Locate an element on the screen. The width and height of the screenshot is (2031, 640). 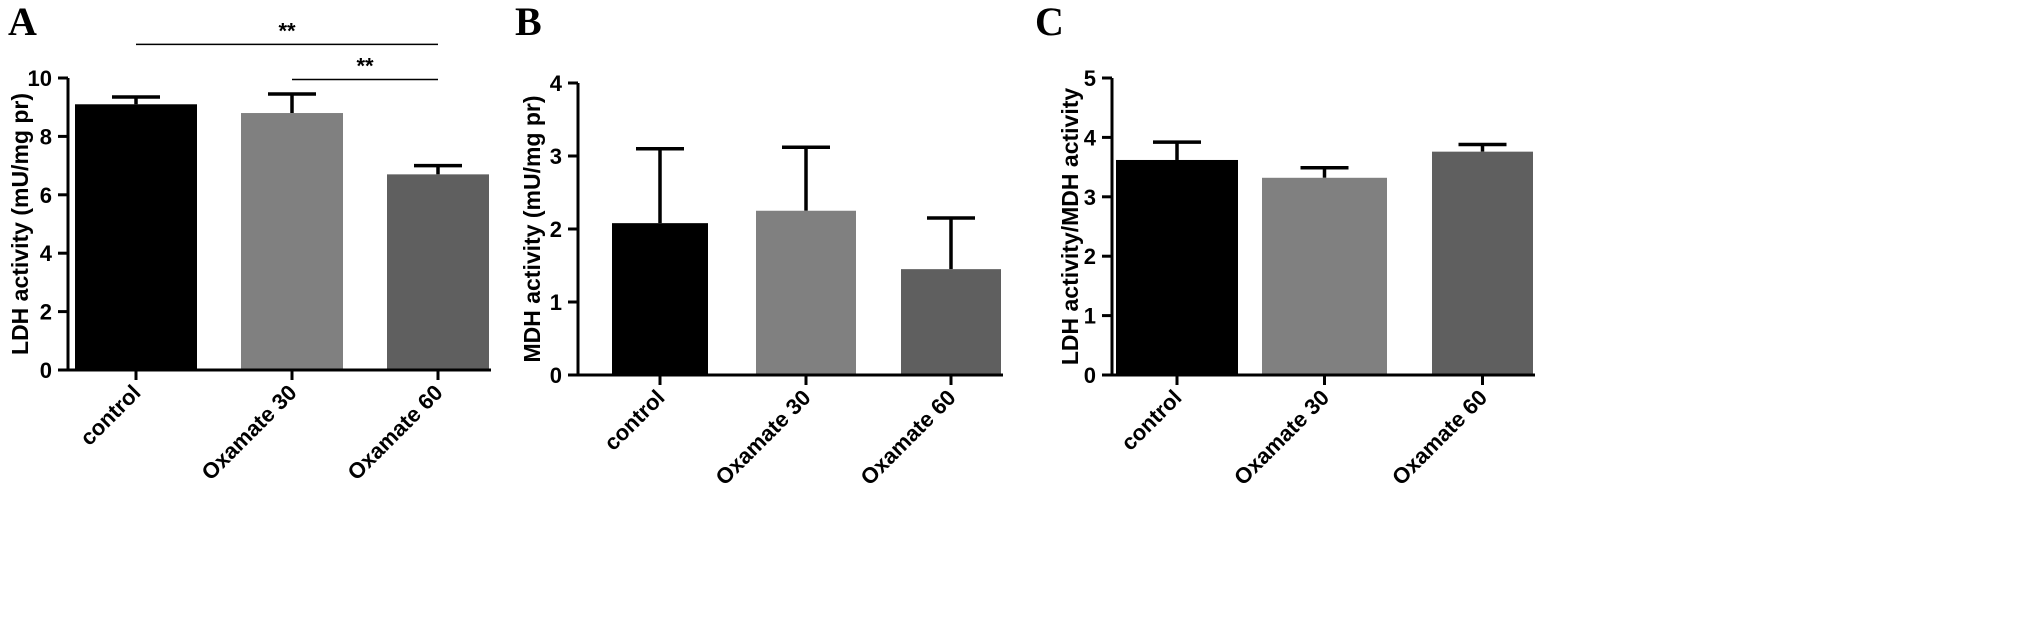
panel-a-y-tick-label: 8 is located at coordinates (46, 136).